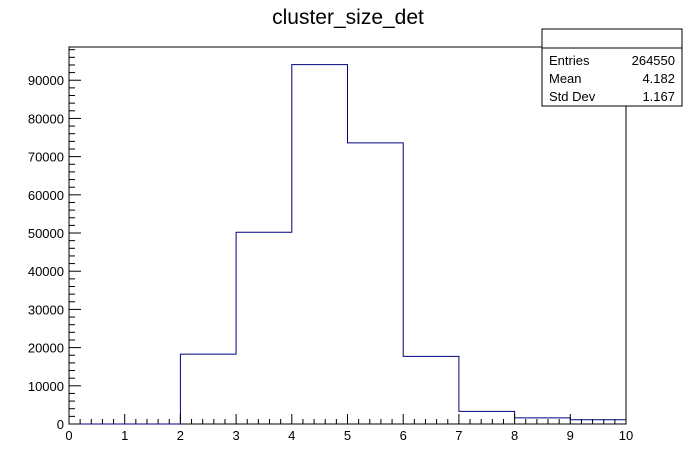 This screenshot has height=472, width=696. Describe the element at coordinates (569, 60) in the screenshot. I see `stats-entries-label: Entries` at that location.